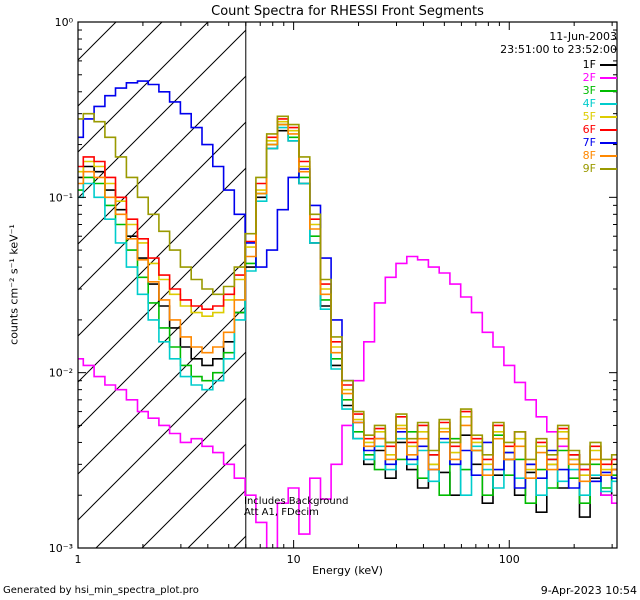 This screenshot has width=640, height=600. I want to click on legend-item-4f: 4F, so click(600, 103).